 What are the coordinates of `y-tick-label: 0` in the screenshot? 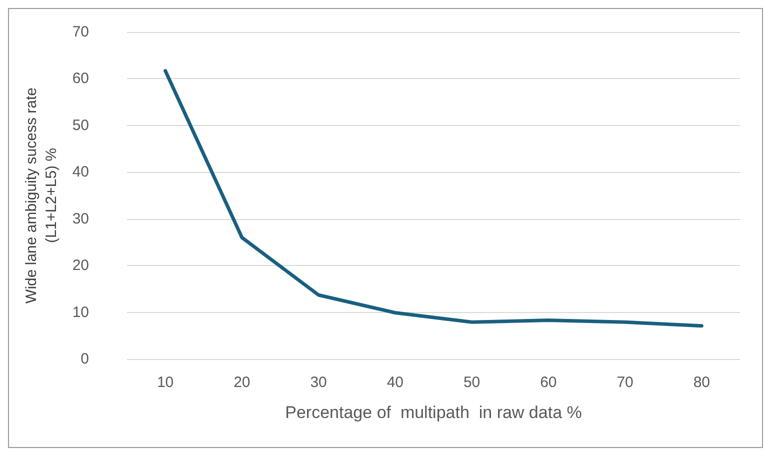 It's located at (84, 359).